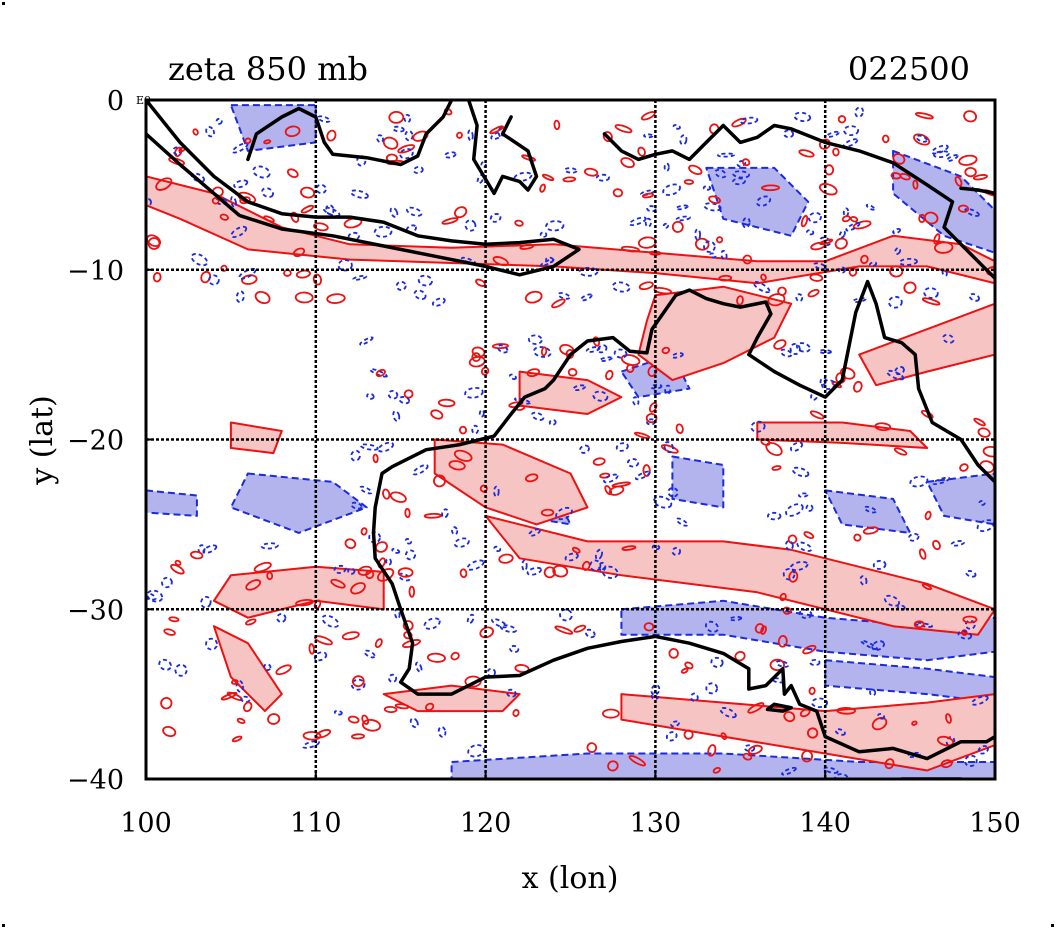 Image resolution: width=1056 pixels, height=929 pixels. I want to click on y-tick-label: 0, so click(115, 101).